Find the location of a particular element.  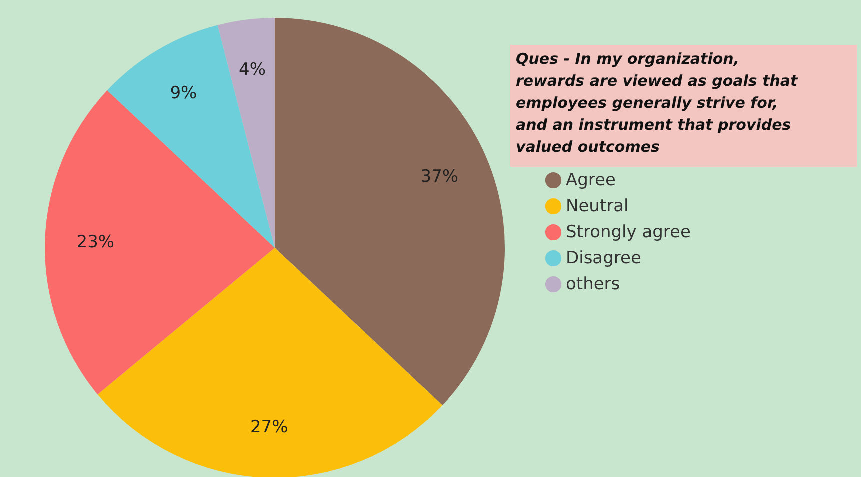

legend-label: Neutral is located at coordinates (597, 206).